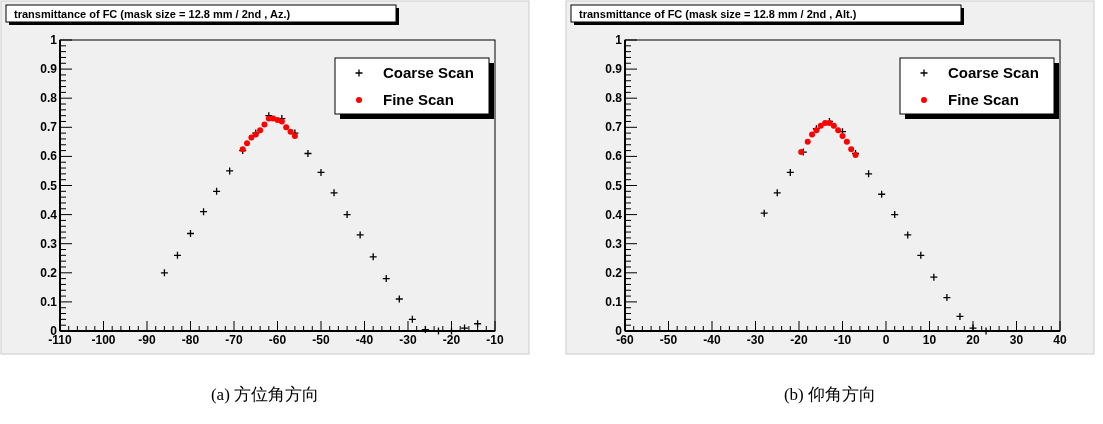  Describe the element at coordinates (103, 340) in the screenshot. I see `x-tick-label: -100` at that location.